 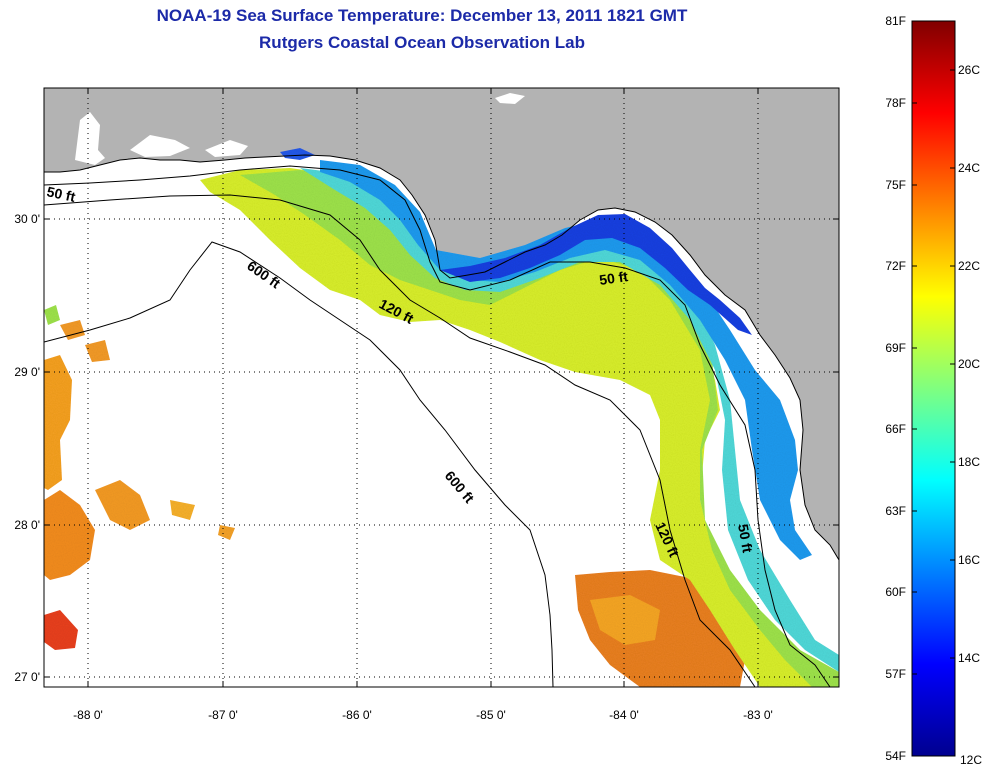 What do you see at coordinates (422, 42) in the screenshot?
I see `map-subtitle: Rutgers Coastal Ocean Observation Lab` at bounding box center [422, 42].